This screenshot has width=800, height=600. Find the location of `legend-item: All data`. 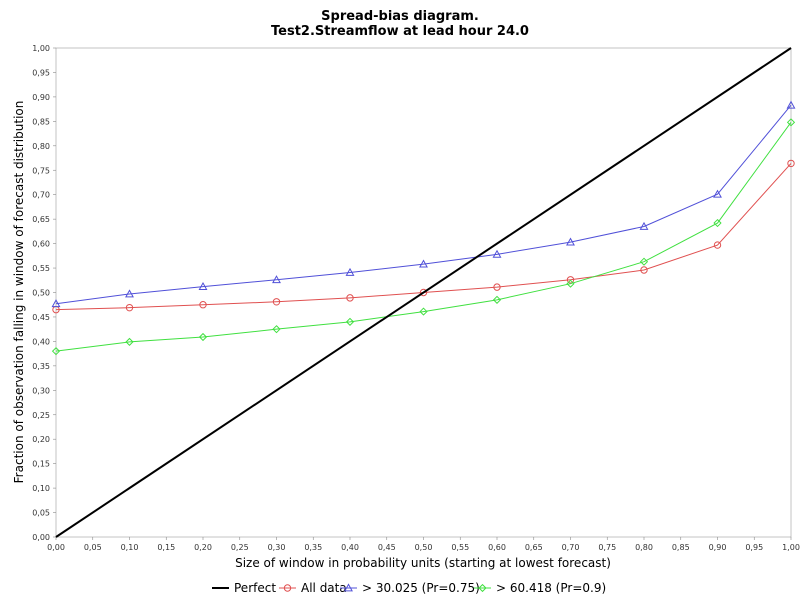

legend-item: All data is located at coordinates (313, 588).